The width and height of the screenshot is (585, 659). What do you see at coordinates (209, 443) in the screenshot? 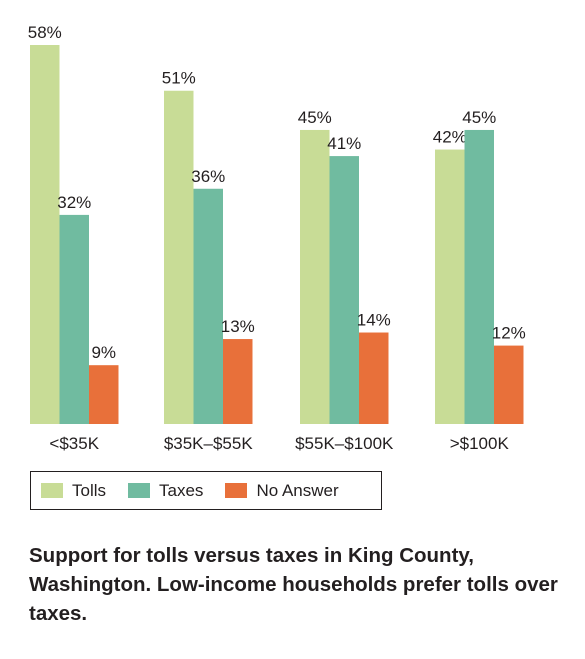
I see `x-tick-label-2: $35K–$55K` at bounding box center [209, 443].